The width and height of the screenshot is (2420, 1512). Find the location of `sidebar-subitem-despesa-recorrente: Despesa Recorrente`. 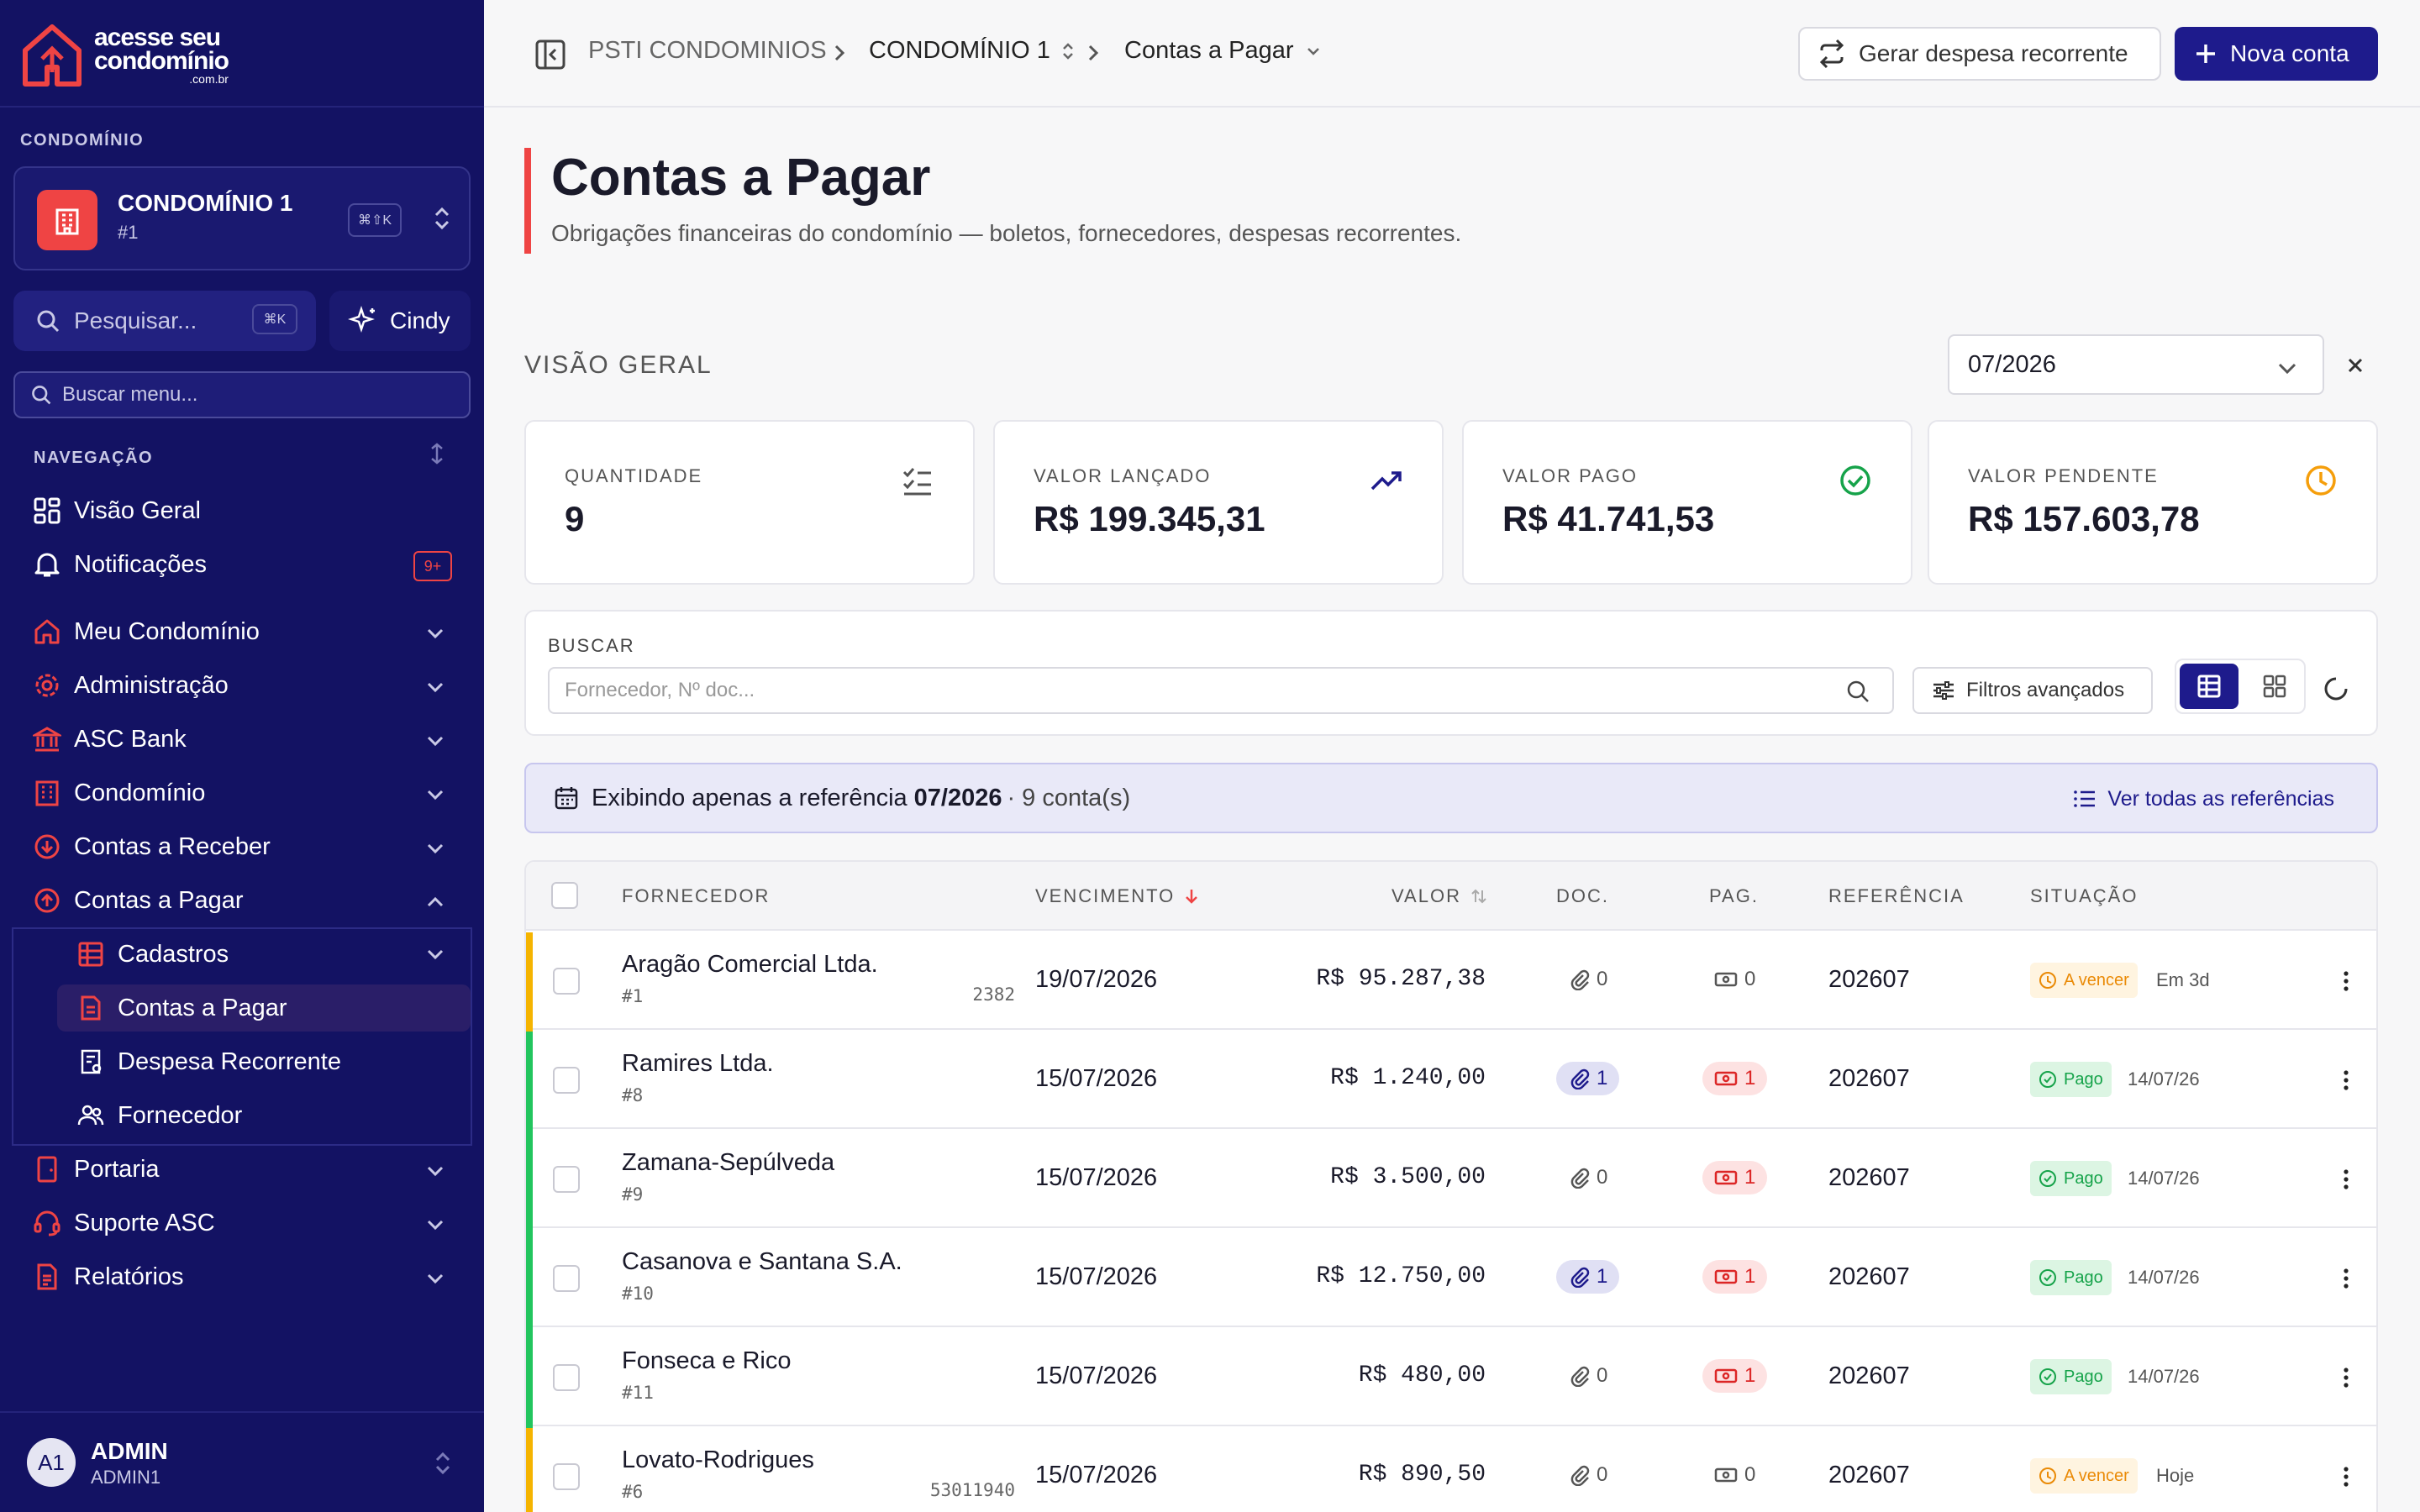

sidebar-subitem-despesa-recorrente: Despesa Recorrente is located at coordinates (272, 1061).